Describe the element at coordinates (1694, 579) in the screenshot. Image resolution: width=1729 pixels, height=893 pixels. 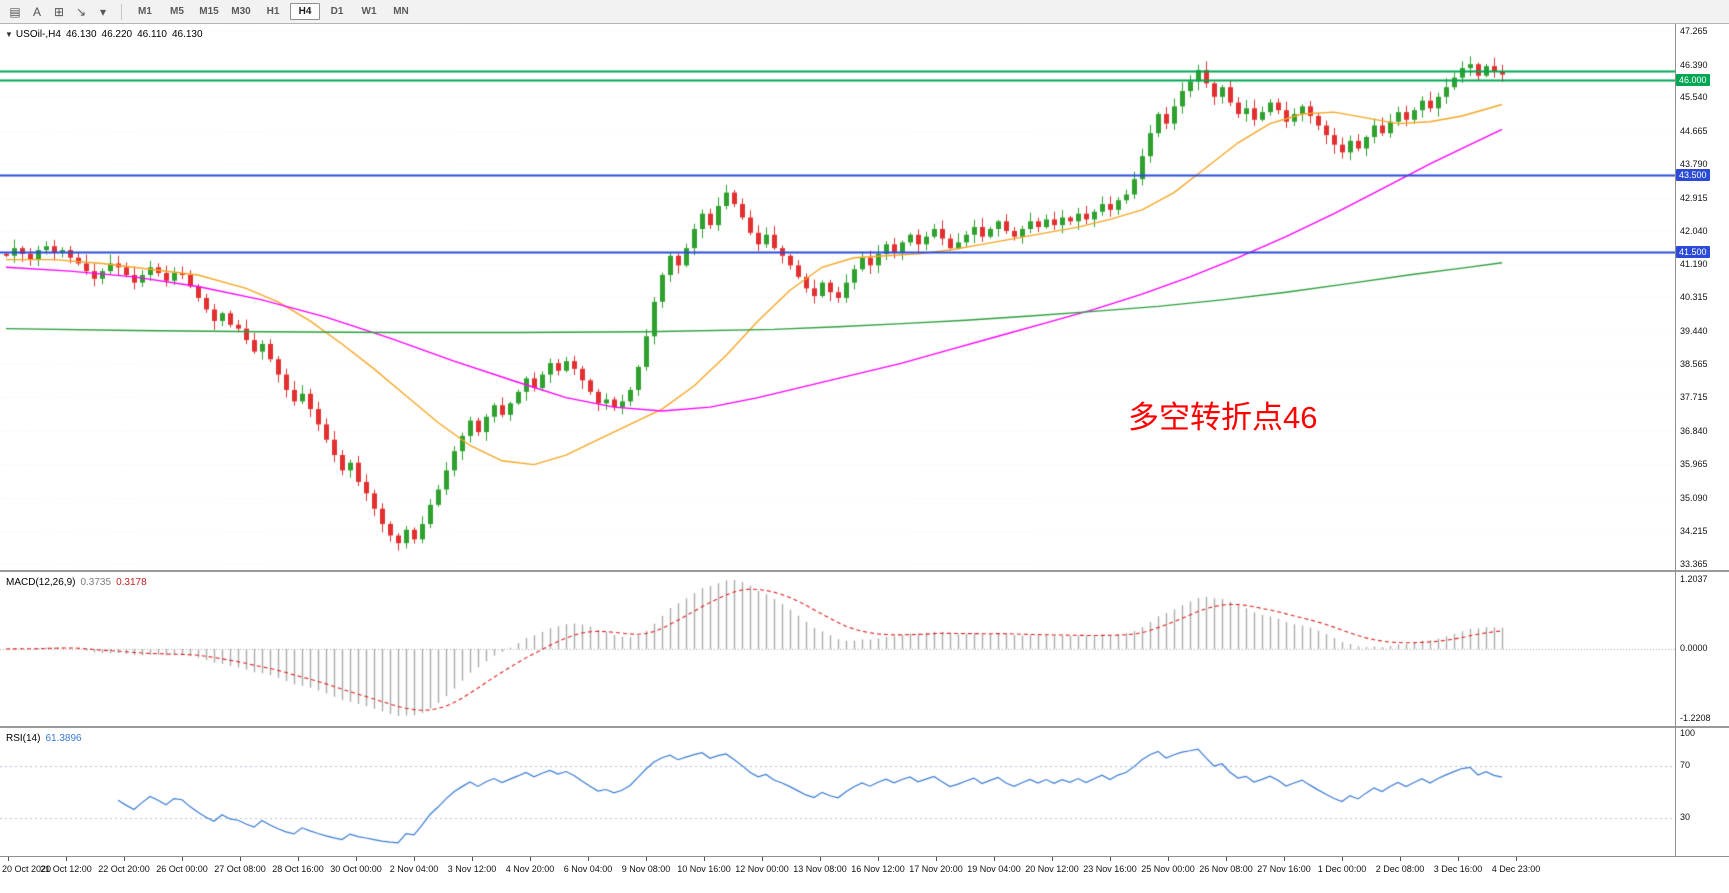
I see `indicator-axis-tick: 1.2037` at that location.